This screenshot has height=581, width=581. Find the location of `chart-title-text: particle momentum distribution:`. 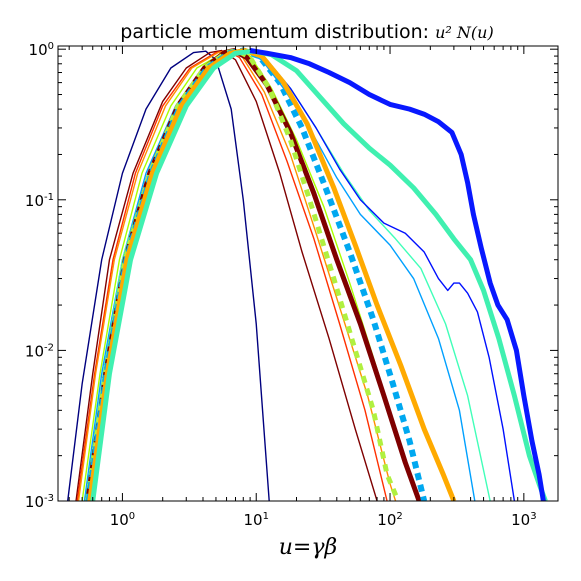

chart-title-text: particle momentum distribution: is located at coordinates (277, 32).